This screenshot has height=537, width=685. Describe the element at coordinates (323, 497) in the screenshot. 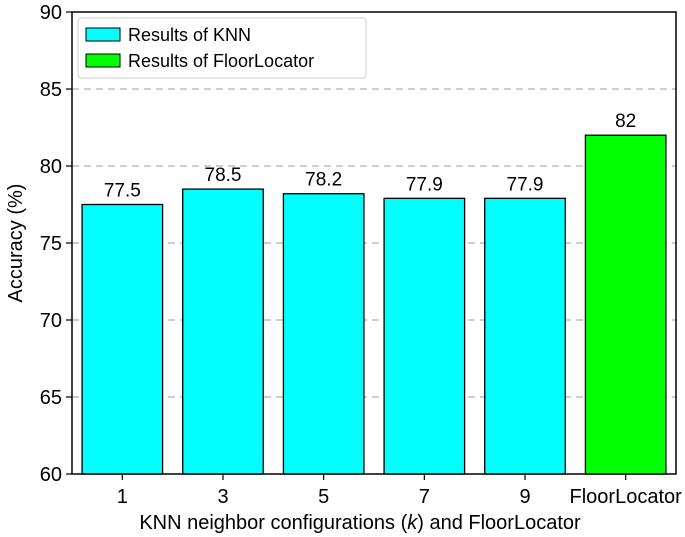

I see `x-tick-label: 5` at that location.